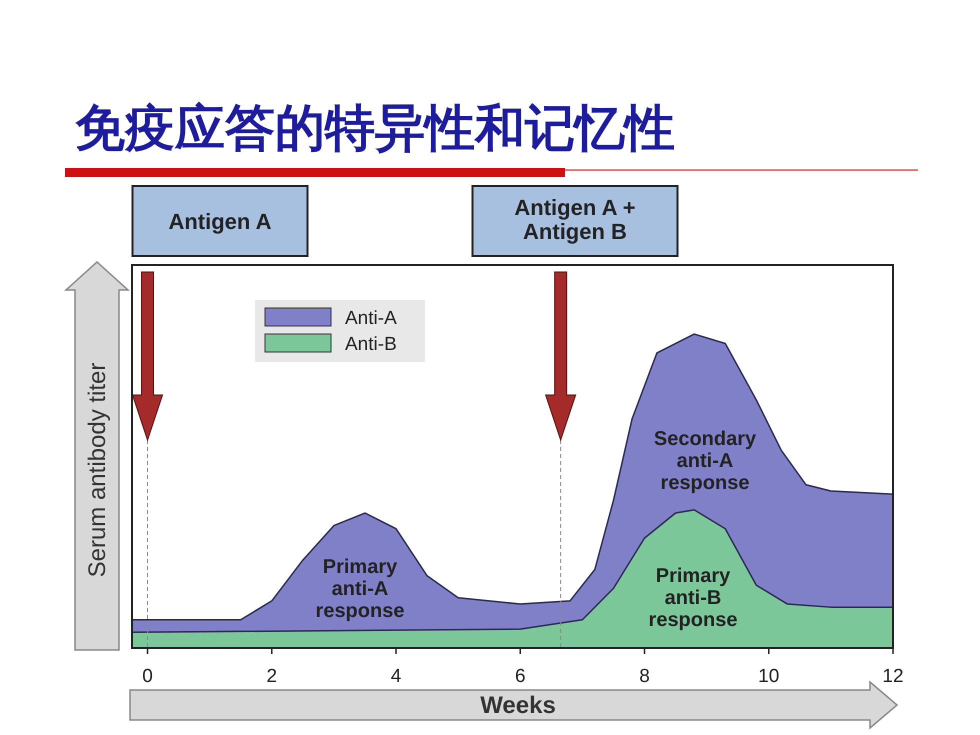 The height and width of the screenshot is (735, 980). I want to click on text: Antigen A, so click(220, 221).